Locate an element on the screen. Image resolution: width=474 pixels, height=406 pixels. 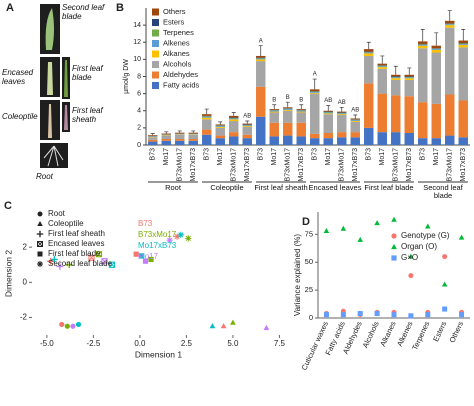
sheath is located at coordinates (66, 117).